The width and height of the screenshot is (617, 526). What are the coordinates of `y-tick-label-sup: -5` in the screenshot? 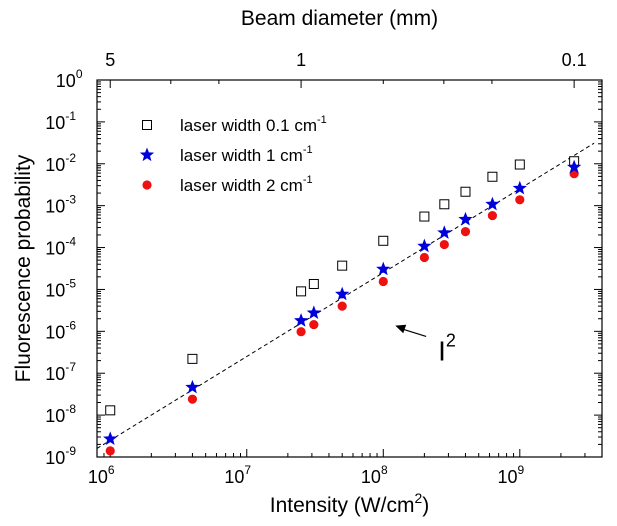 It's located at (70, 283).